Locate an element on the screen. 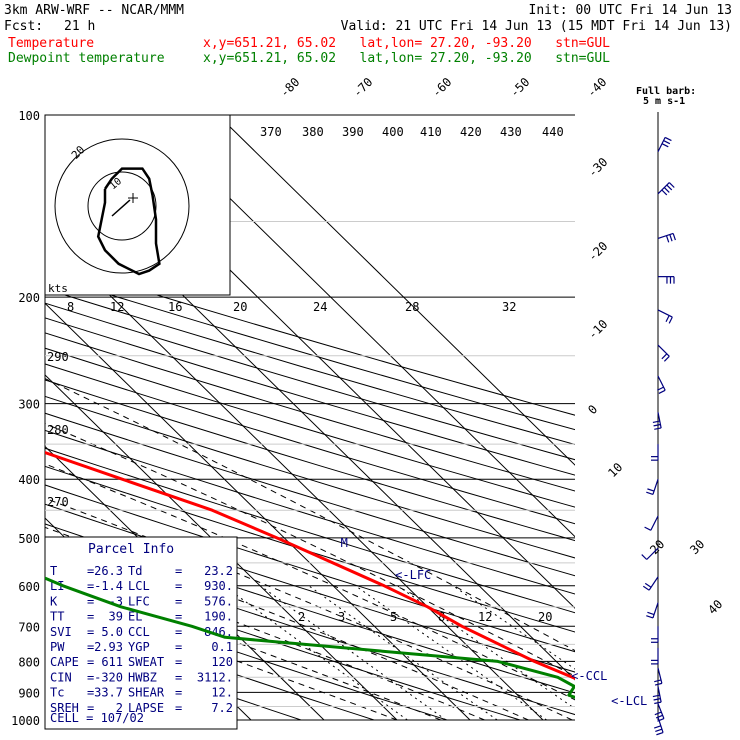 This screenshot has width=740, height=740. pressure-label: 300 is located at coordinates (29, 405).